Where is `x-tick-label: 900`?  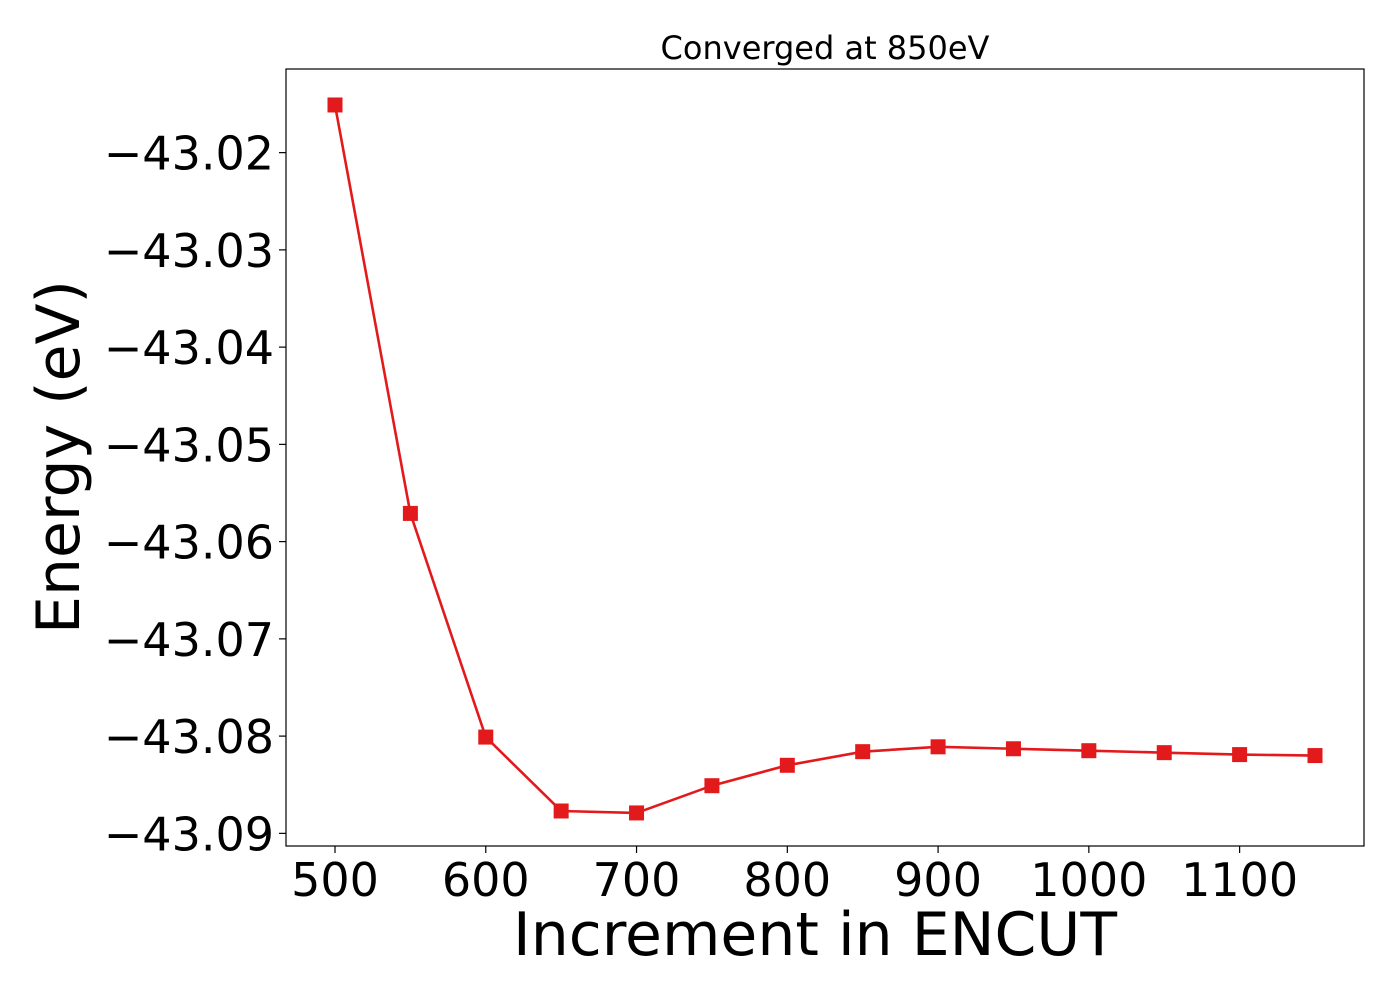 x-tick-label: 900 is located at coordinates (938, 880).